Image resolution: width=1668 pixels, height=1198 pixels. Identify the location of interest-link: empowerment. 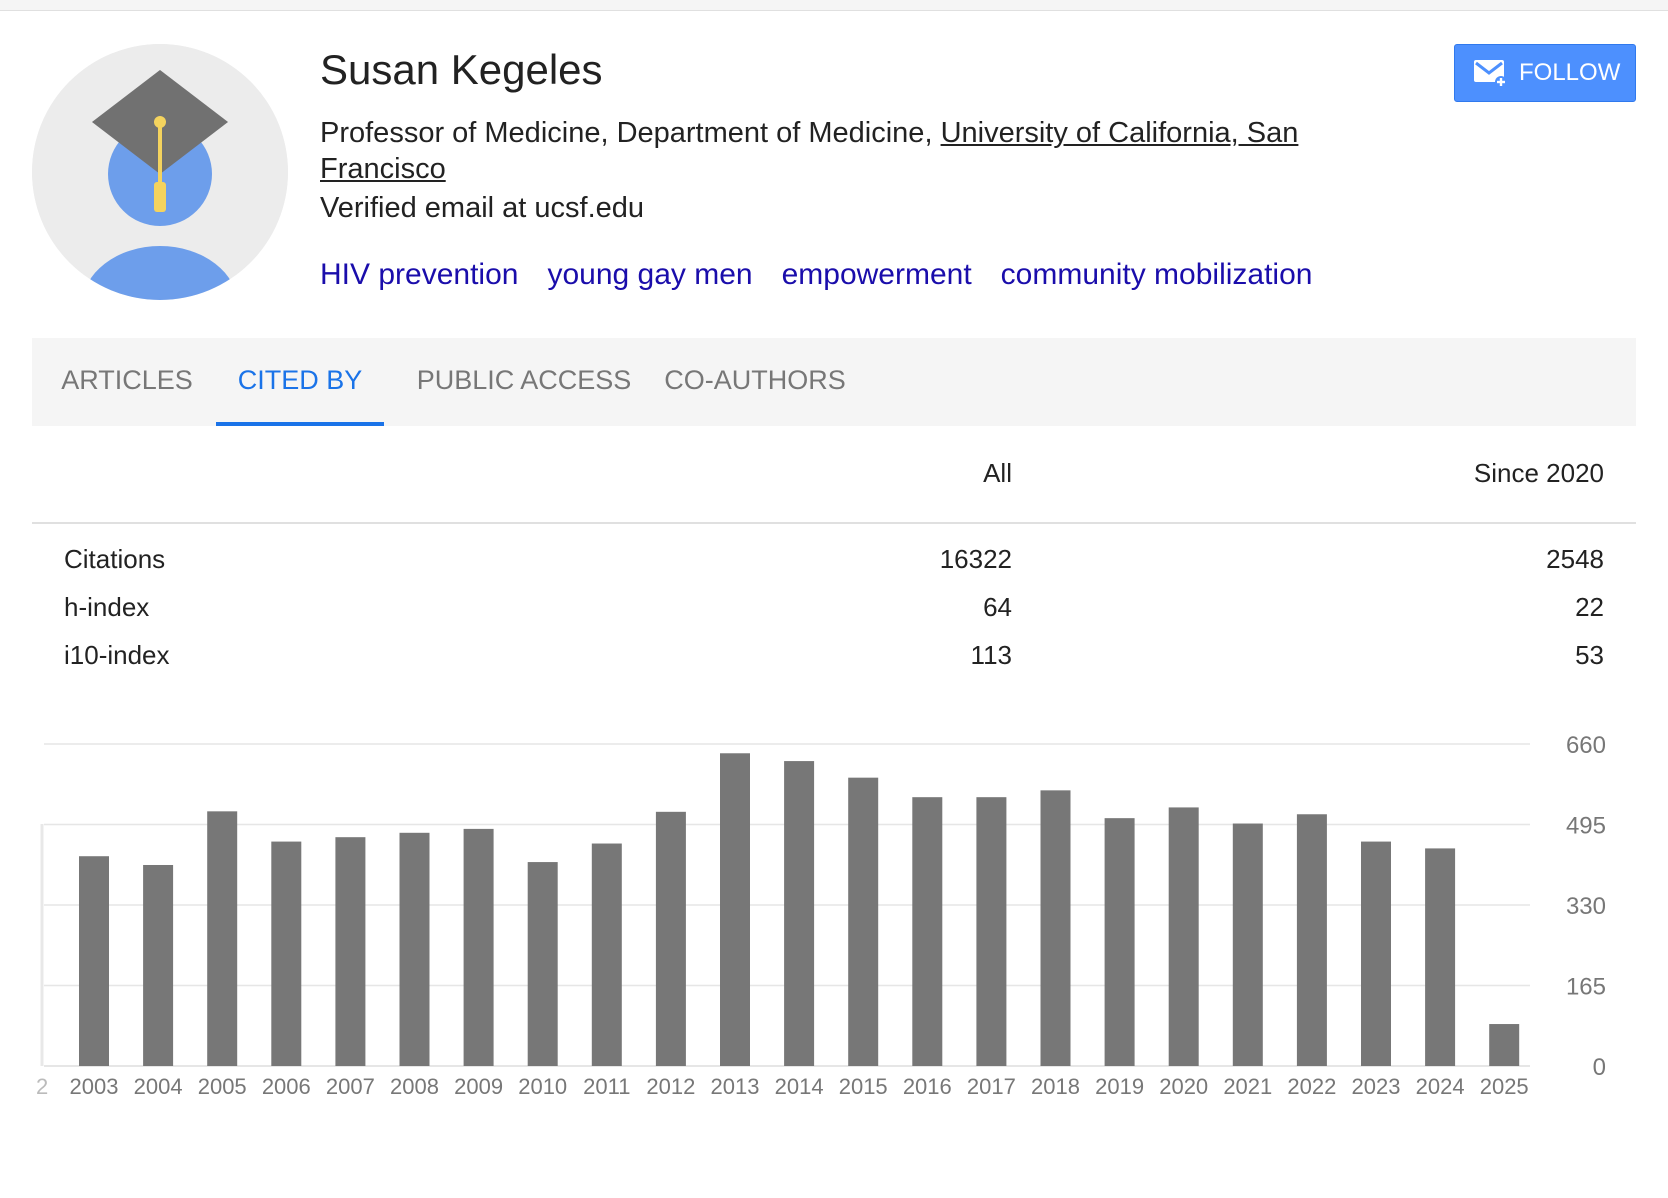
(876, 274).